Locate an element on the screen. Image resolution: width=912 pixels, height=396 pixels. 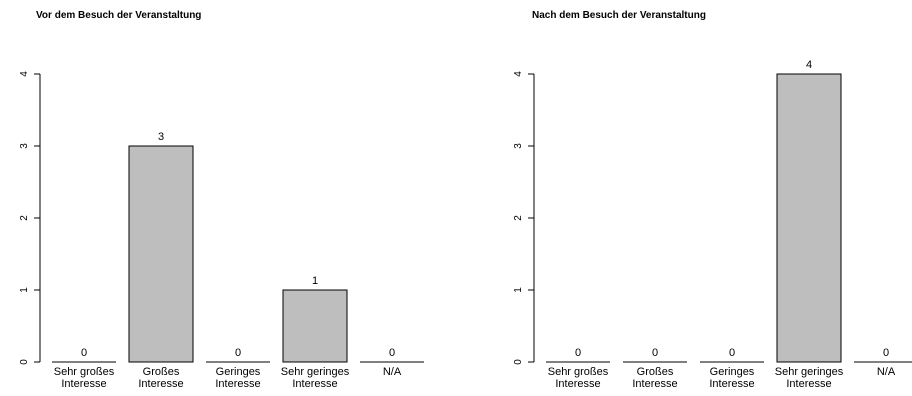
bar-value-label: 3 is located at coordinates (161, 137).